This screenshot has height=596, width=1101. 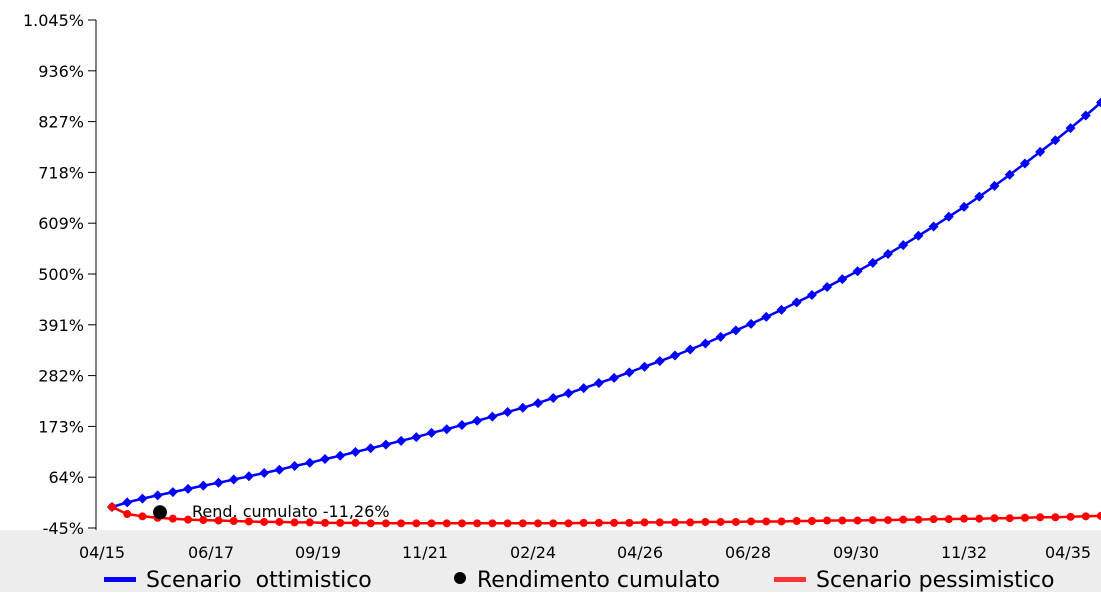 What do you see at coordinates (66, 477) in the screenshot?
I see `y-tick-label: 64%` at bounding box center [66, 477].